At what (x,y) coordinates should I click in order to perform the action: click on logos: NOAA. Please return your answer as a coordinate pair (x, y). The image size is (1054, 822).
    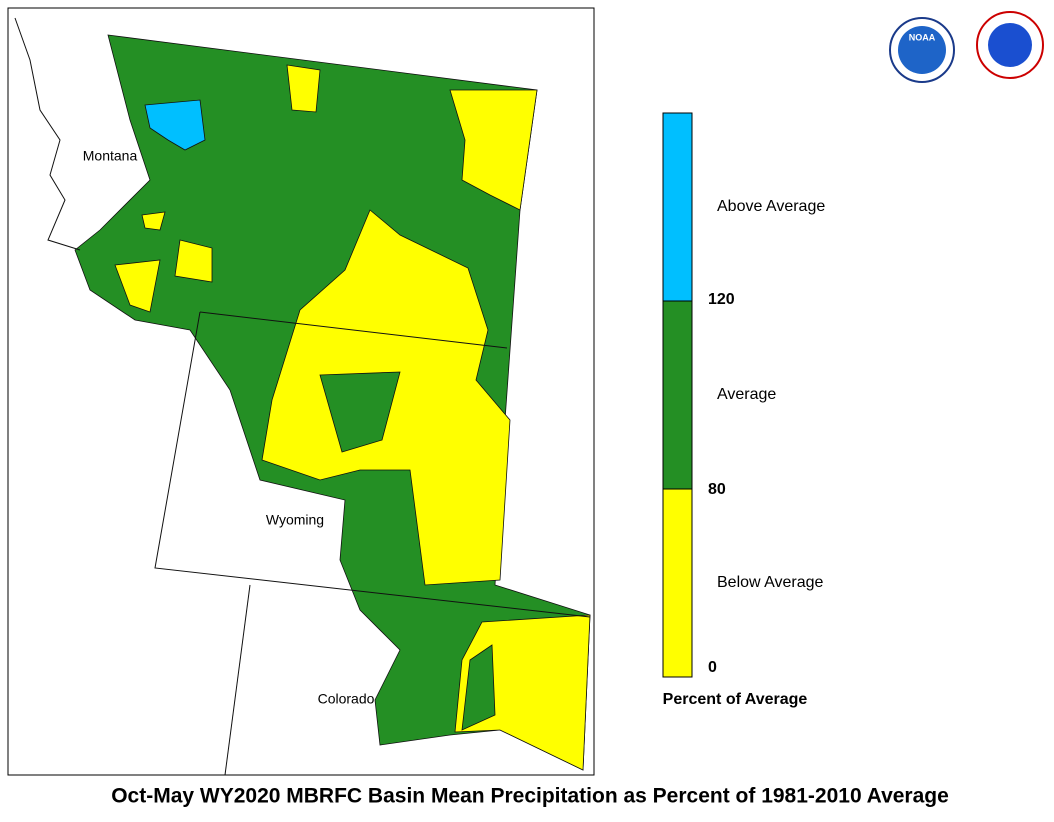
    Looking at the image, I should click on (966, 47).